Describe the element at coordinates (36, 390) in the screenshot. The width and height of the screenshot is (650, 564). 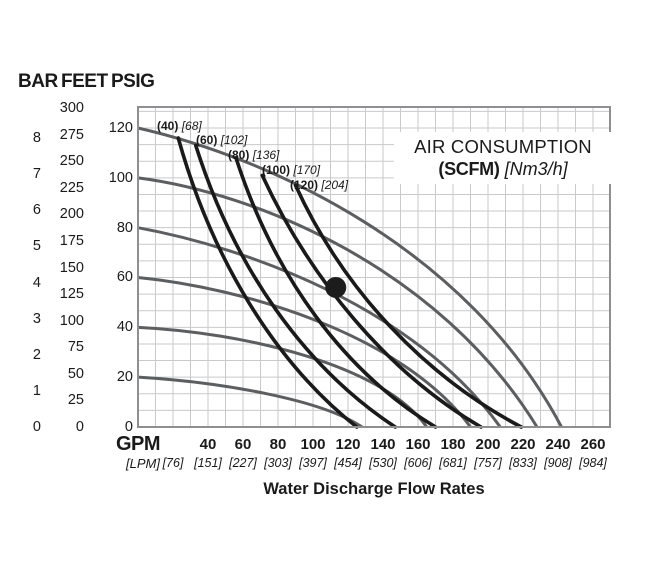
I see `bar-tick-label: 1` at that location.